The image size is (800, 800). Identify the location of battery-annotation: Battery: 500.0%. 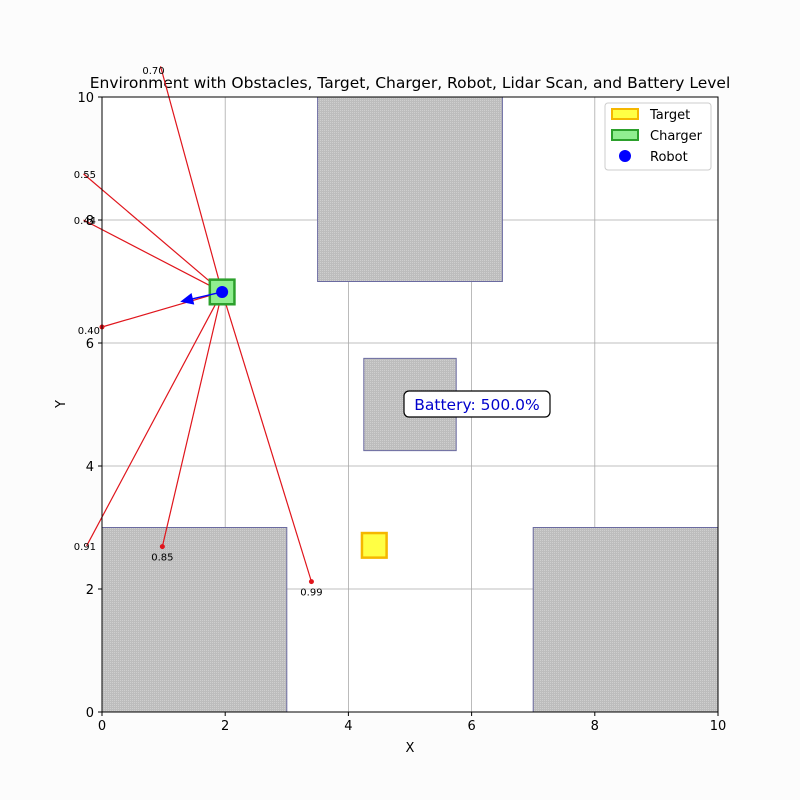
(477, 404).